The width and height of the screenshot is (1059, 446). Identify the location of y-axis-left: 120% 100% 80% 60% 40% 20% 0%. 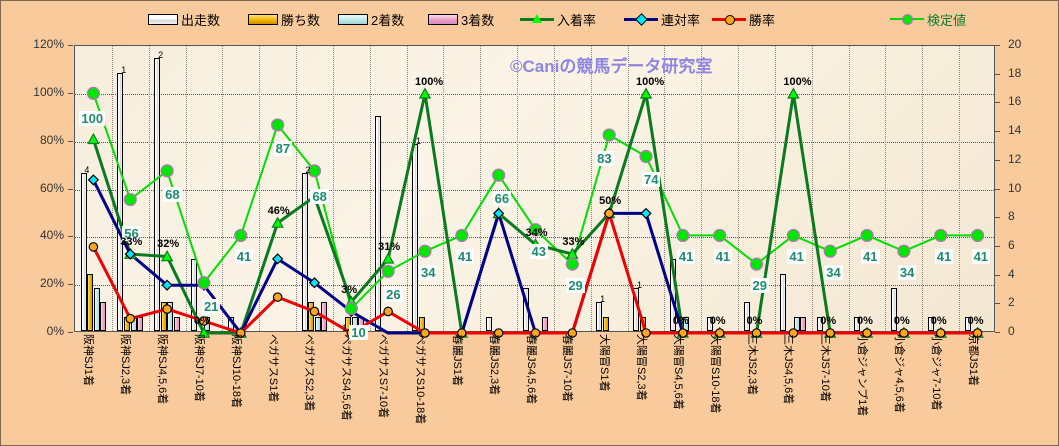
(44, 223).